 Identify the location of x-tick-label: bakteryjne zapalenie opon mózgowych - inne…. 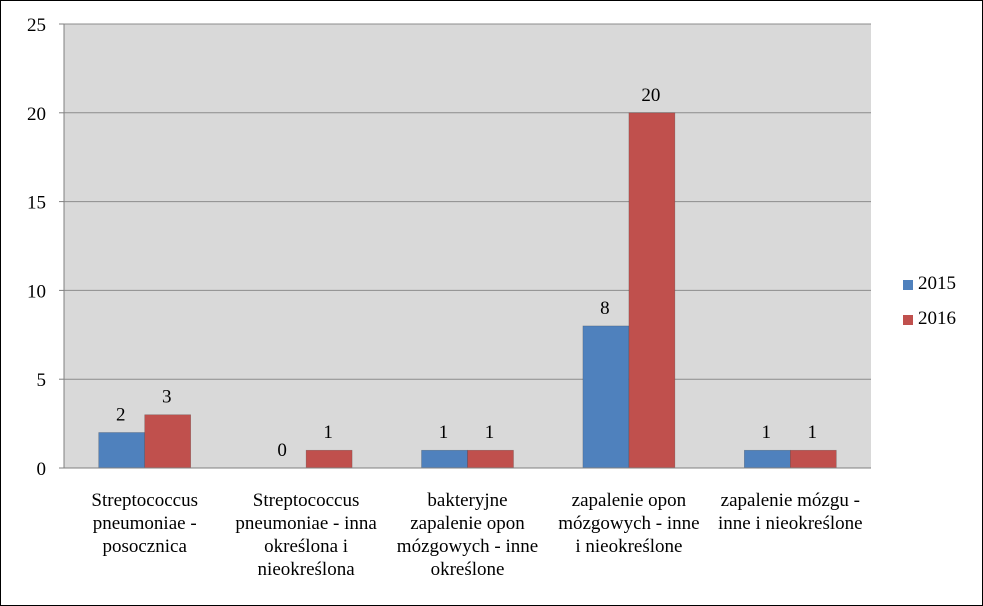
(467, 535).